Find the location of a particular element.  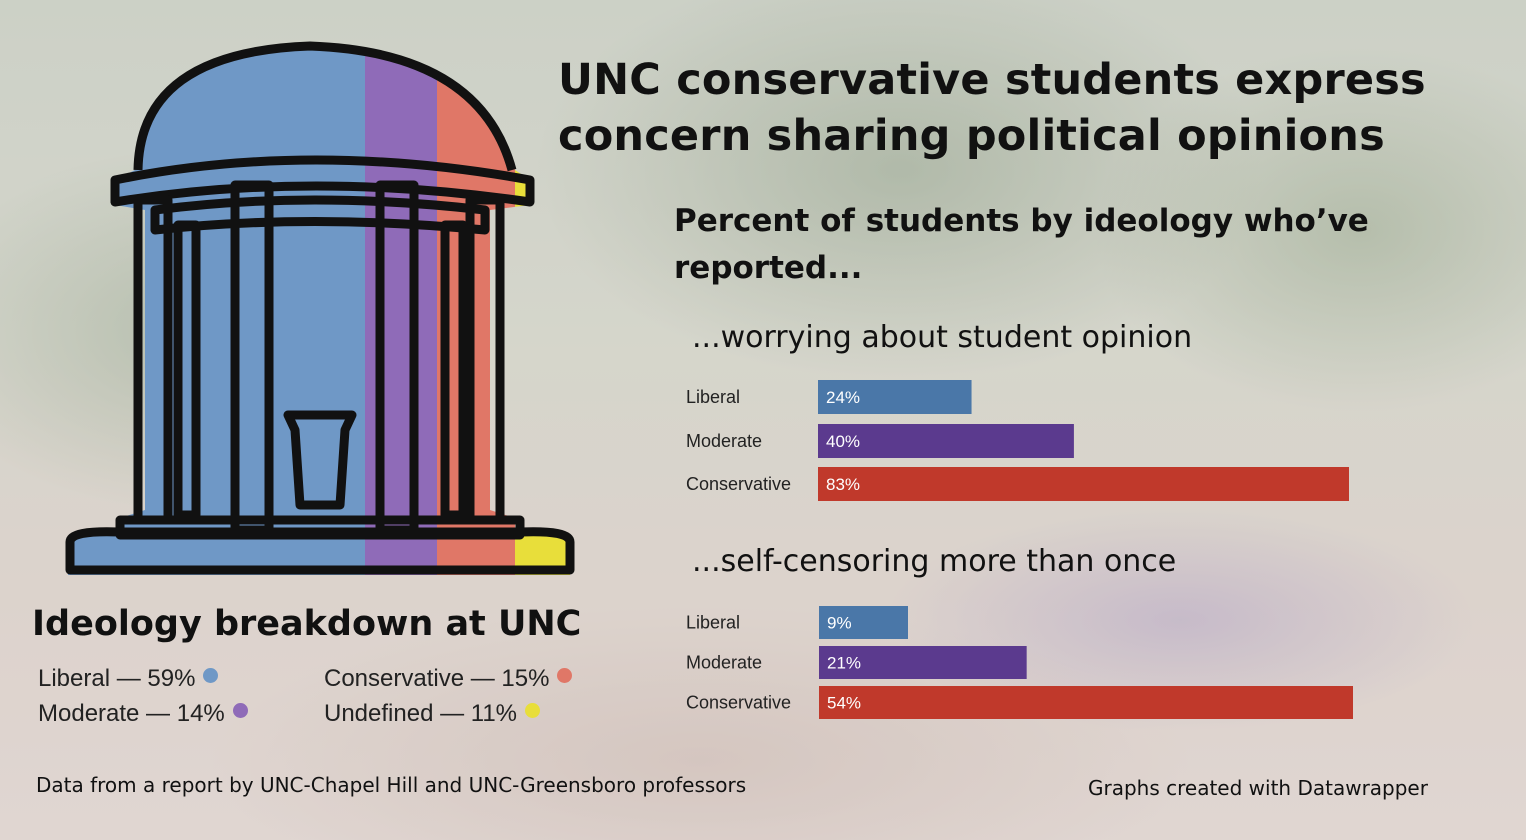

chart-1-value-label-conservative: 83% is located at coordinates (843, 484).